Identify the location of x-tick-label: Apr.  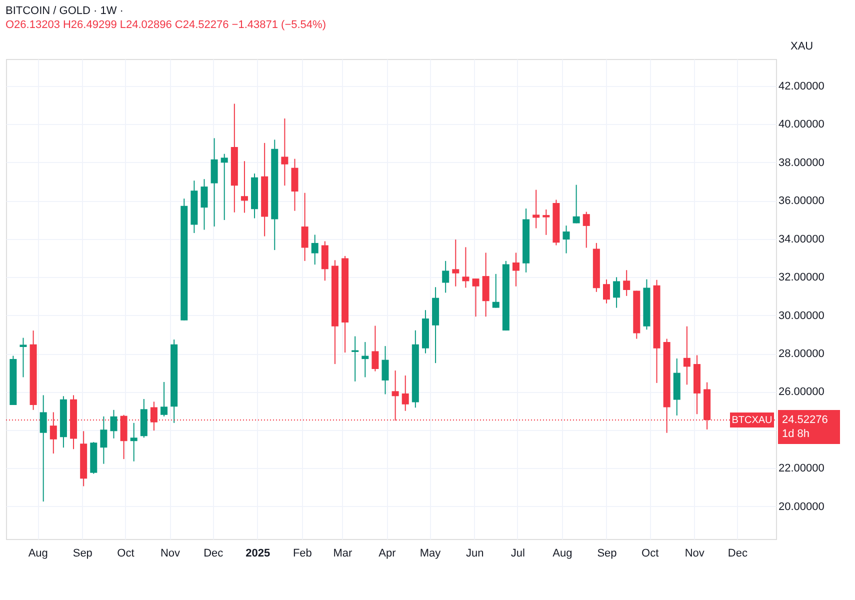
(387, 554).